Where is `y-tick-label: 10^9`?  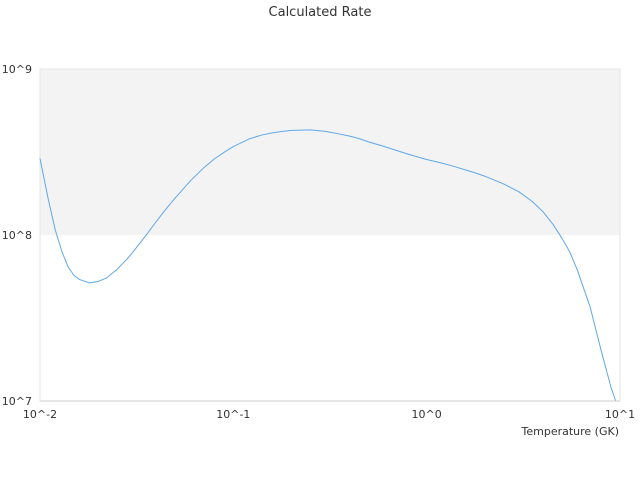
y-tick-label: 10^9 is located at coordinates (17, 69).